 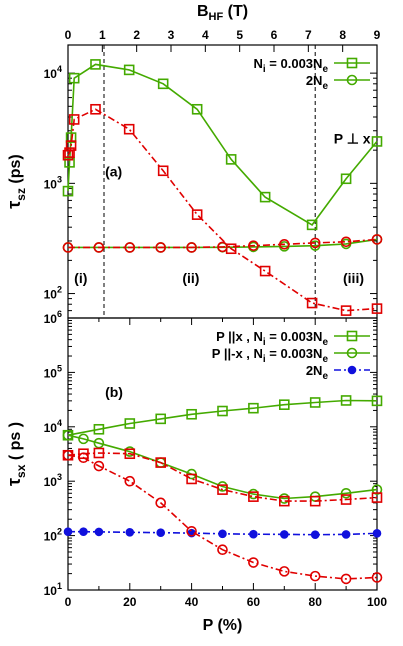 What do you see at coordinates (254, 602) in the screenshot?
I see `bottom-x-tick-label: 60` at bounding box center [254, 602].